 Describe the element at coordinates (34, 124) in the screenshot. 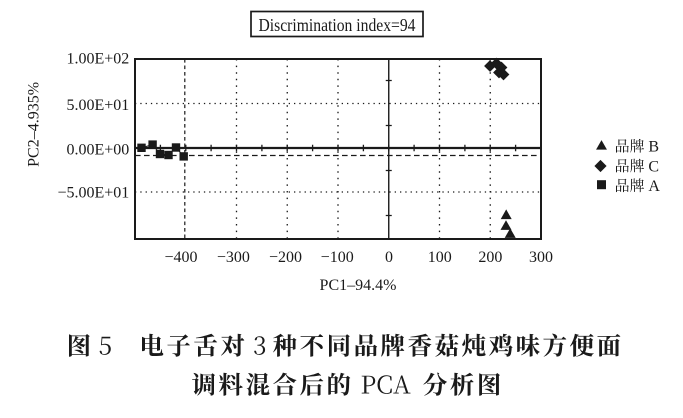

I see `svg-text: PC2–4.935%` at that location.